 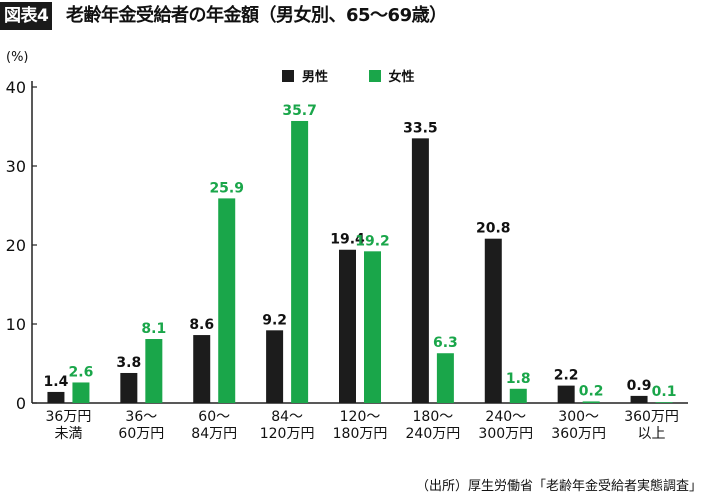 I want to click on x-tick-label: 180〜, so click(x=433, y=417).